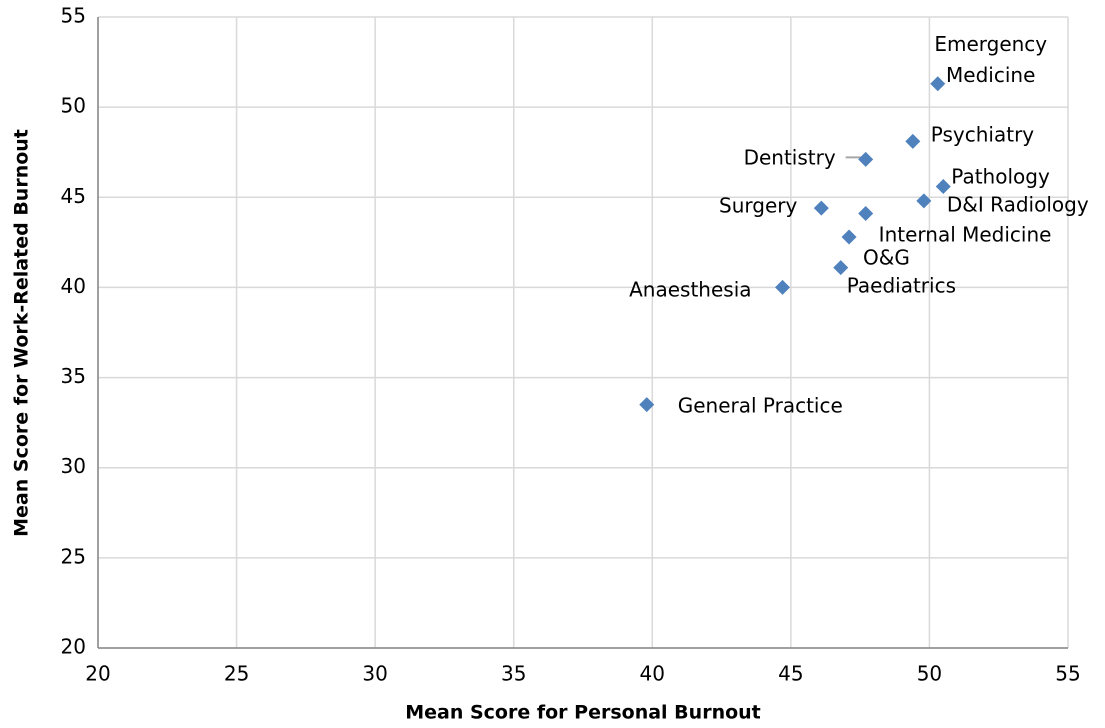 Image resolution: width=1105 pixels, height=728 pixels. What do you see at coordinates (790, 674) in the screenshot?
I see `x-tick-label: 45` at bounding box center [790, 674].